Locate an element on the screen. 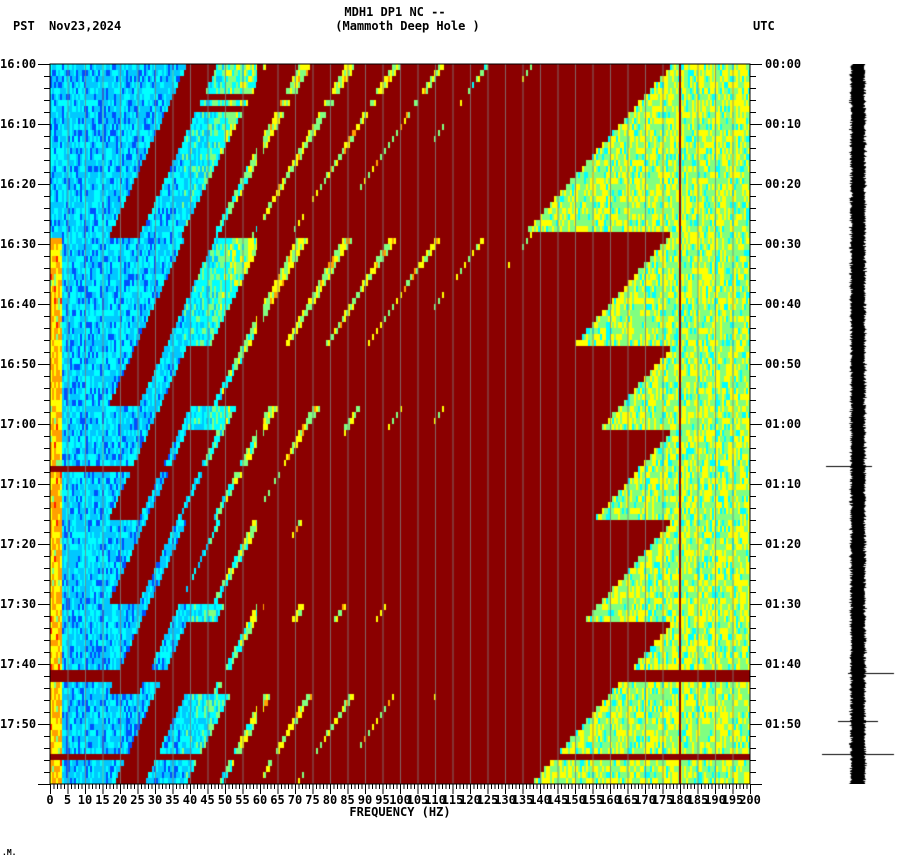  y-tick-right: 01:40 is located at coordinates (783, 664).